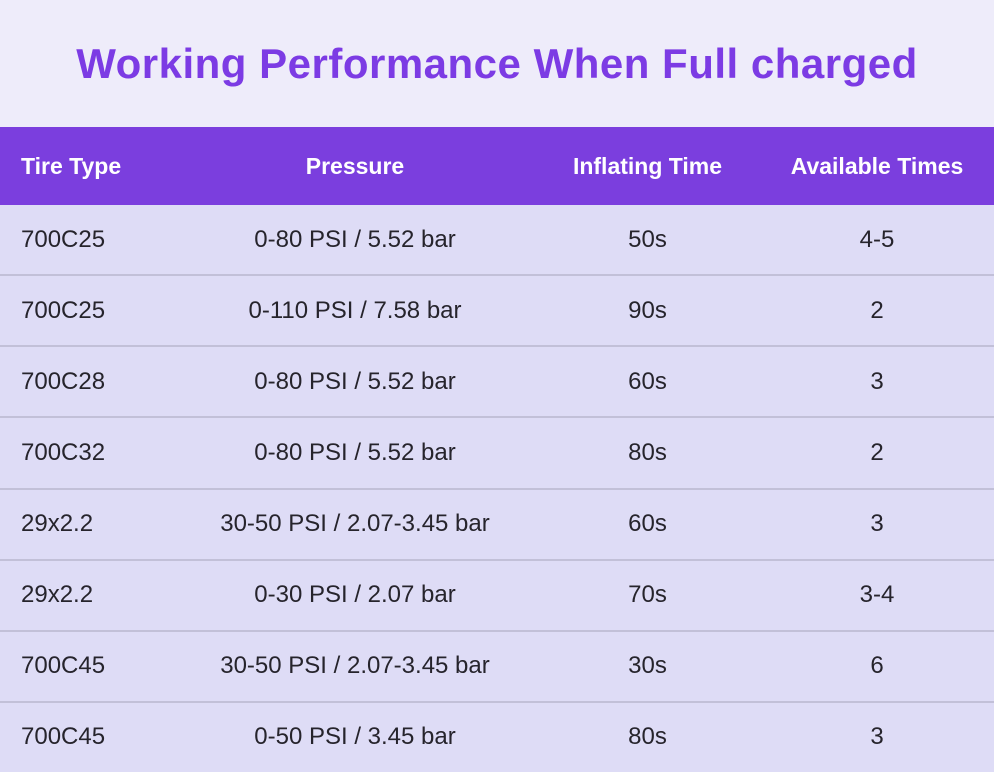 Image resolution: width=994 pixels, height=772 pixels. Describe the element at coordinates (63, 452) in the screenshot. I see `cell-tire-type: 700C32` at that location.